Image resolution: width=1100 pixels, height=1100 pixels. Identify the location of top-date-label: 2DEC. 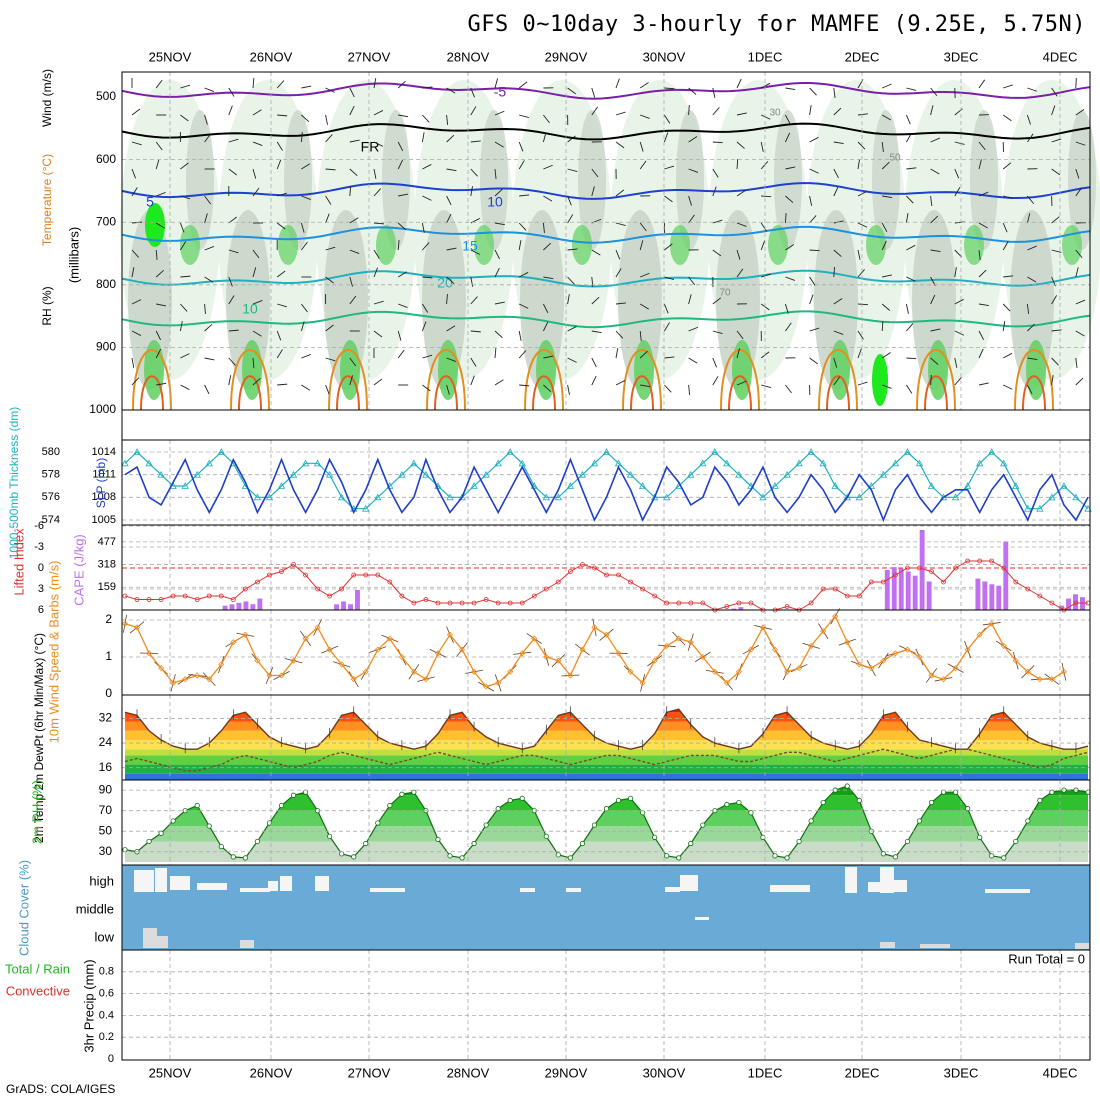
(862, 56).